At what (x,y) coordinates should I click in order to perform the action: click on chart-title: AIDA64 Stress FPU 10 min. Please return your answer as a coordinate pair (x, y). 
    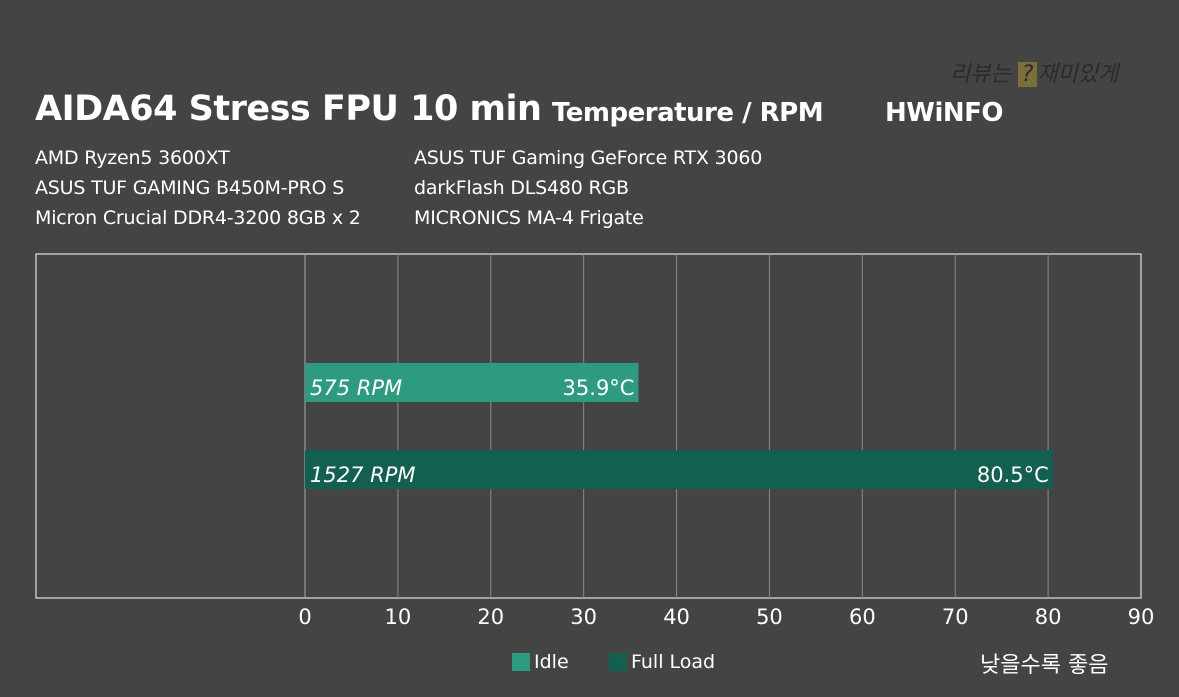
    Looking at the image, I should click on (288, 109).